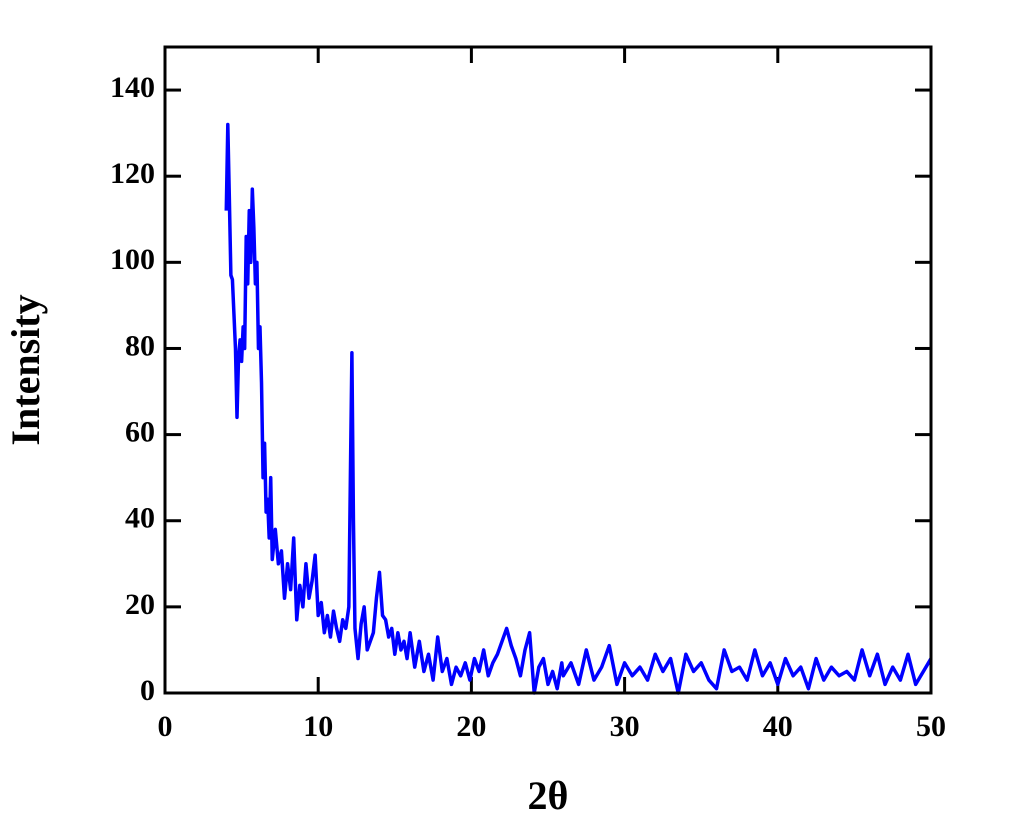 The height and width of the screenshot is (824, 1016). Describe the element at coordinates (140, 431) in the screenshot. I see `y-tick-label: 60` at that location.